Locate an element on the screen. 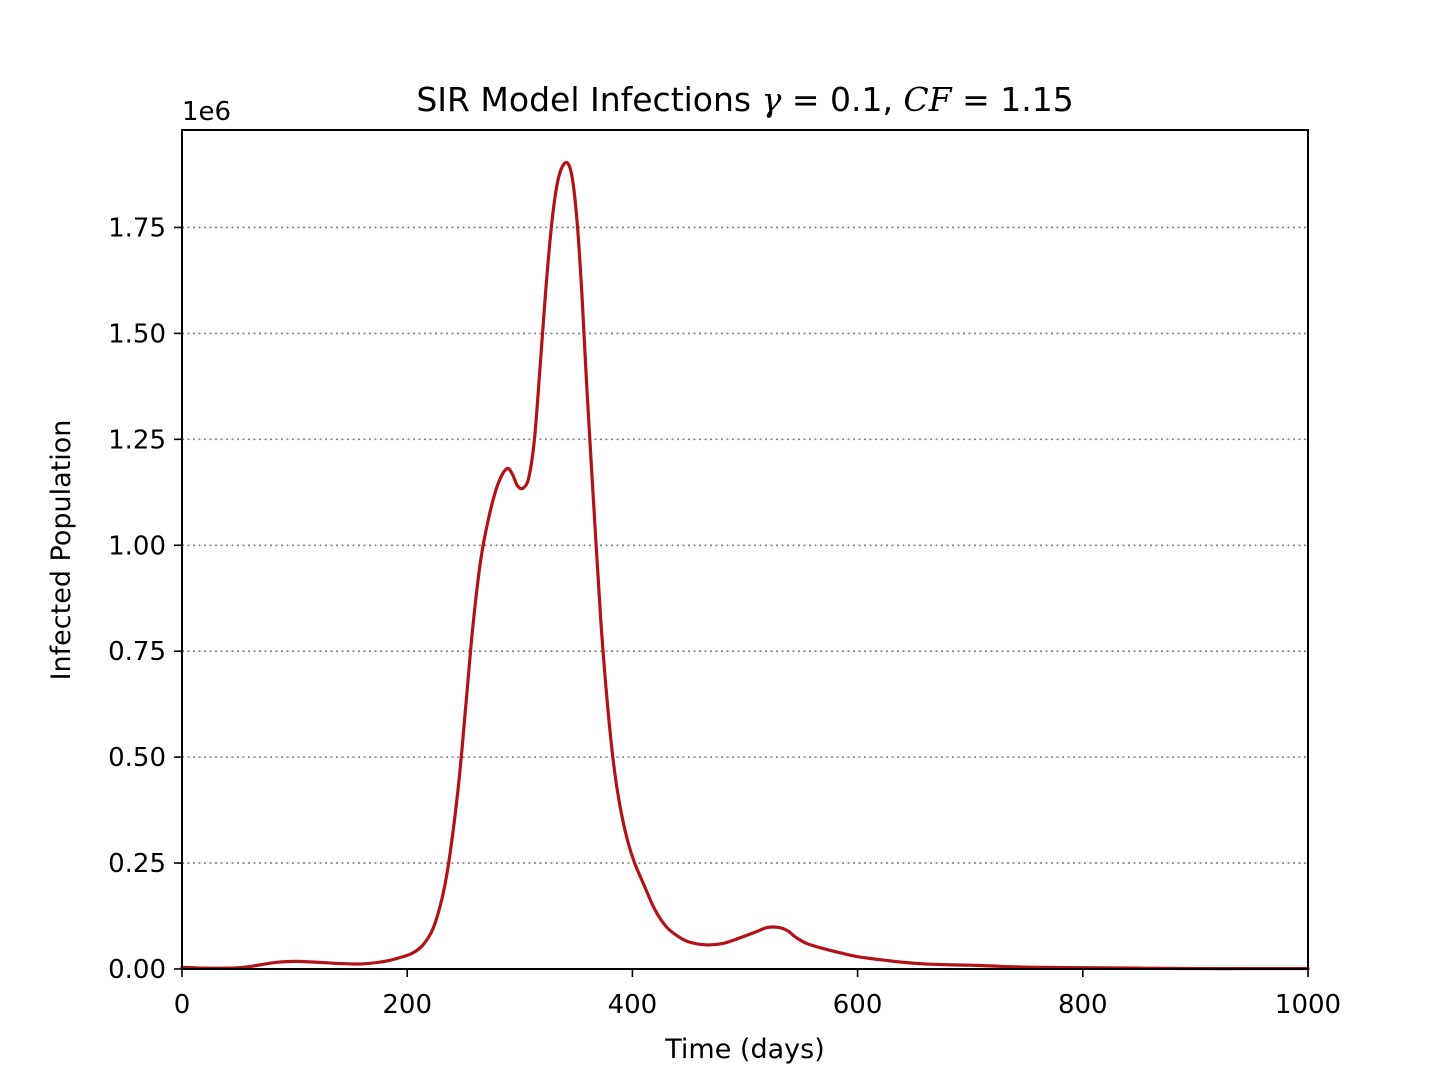  x-tick-label-0: 0 is located at coordinates (182, 1005).